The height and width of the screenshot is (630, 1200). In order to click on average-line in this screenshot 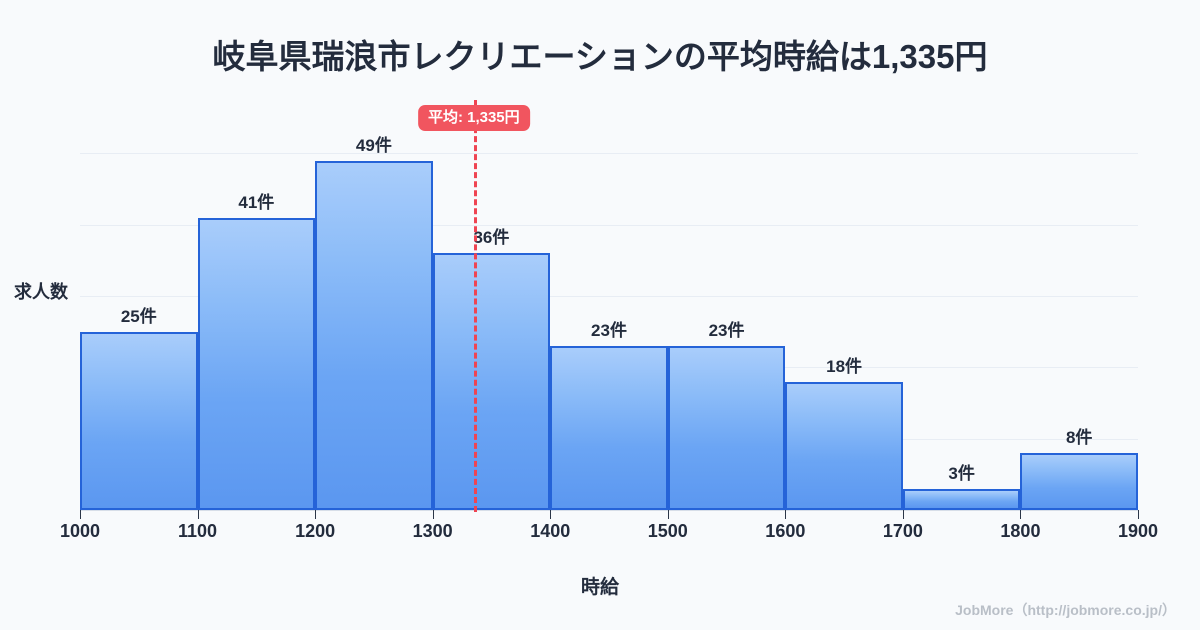, I will do `click(475, 306)`.